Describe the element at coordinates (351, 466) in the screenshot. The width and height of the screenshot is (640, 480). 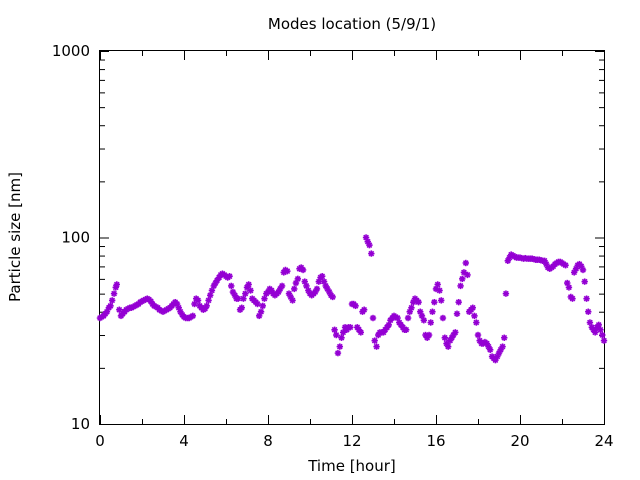
I see `x-axis-label: Time [hour]` at that location.